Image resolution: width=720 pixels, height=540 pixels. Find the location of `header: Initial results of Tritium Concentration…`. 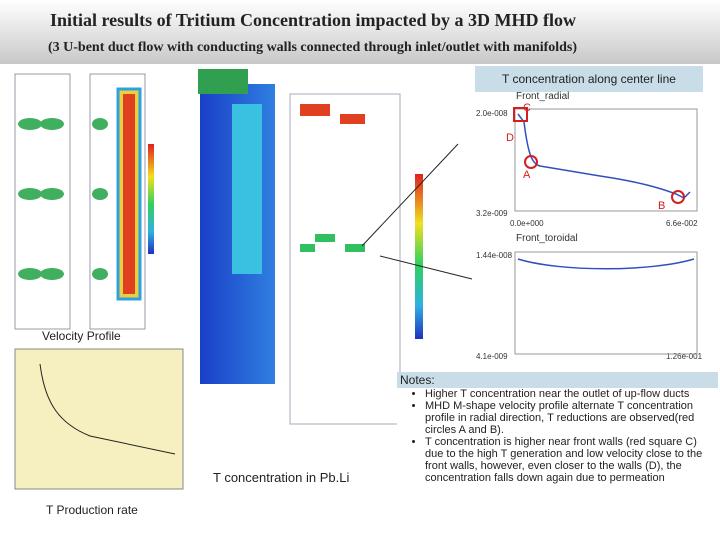

header: Initial results of Tritium Concentration… is located at coordinates (360, 32).